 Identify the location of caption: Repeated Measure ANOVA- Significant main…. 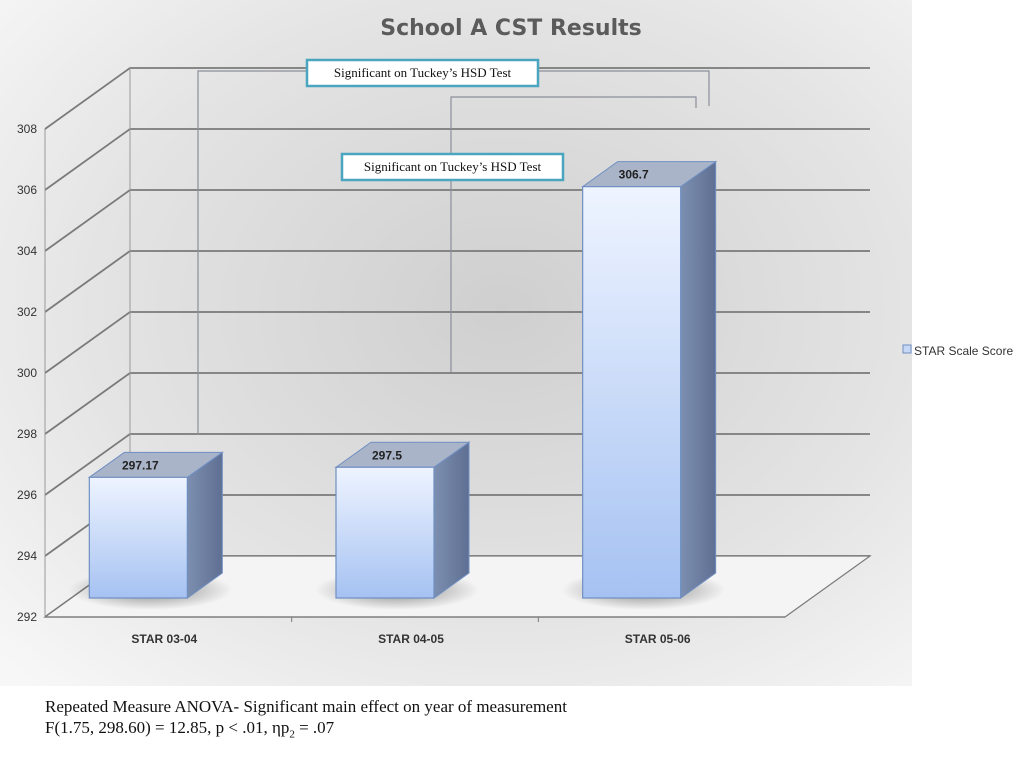
(306, 720).